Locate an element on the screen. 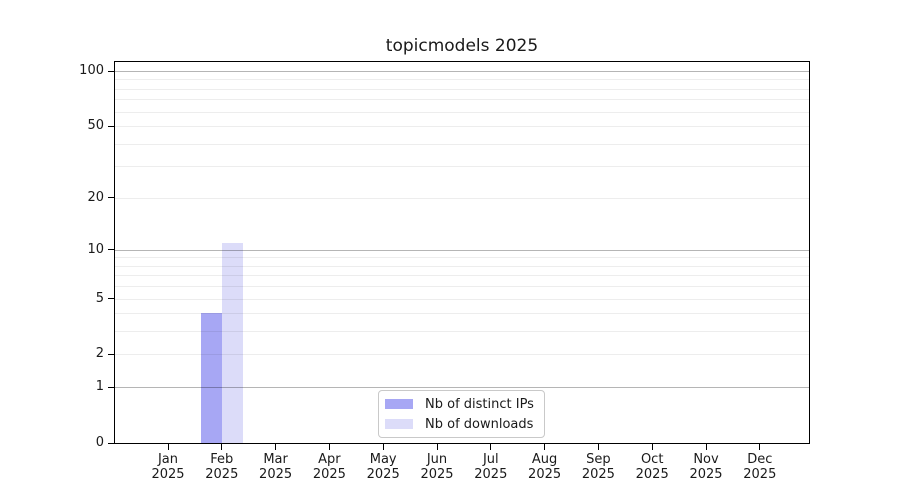 The height and width of the screenshot is (500, 900). legend-label-distinct-ips: Nb of distinct IPs is located at coordinates (479, 404).